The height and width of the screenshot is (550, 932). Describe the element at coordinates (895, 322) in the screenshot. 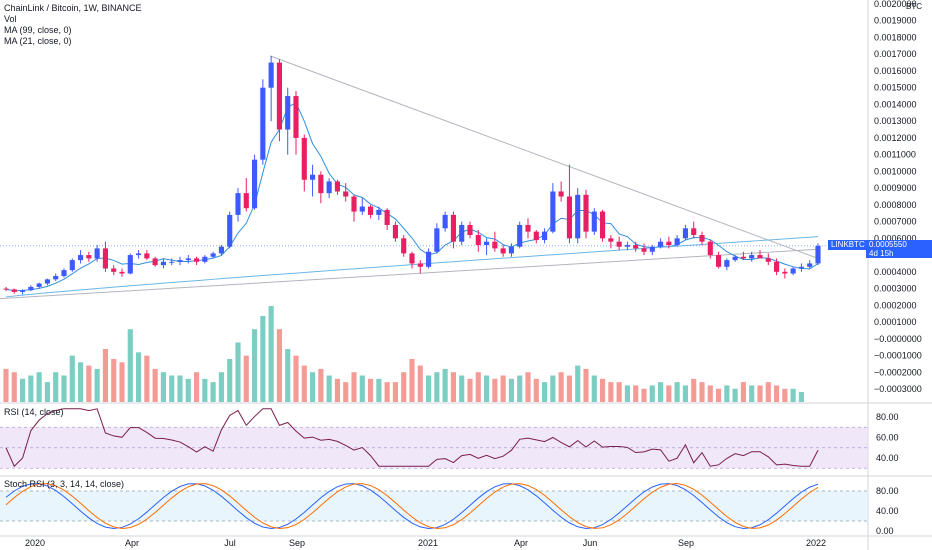

I see `price-axis-label: 0.0001000` at that location.